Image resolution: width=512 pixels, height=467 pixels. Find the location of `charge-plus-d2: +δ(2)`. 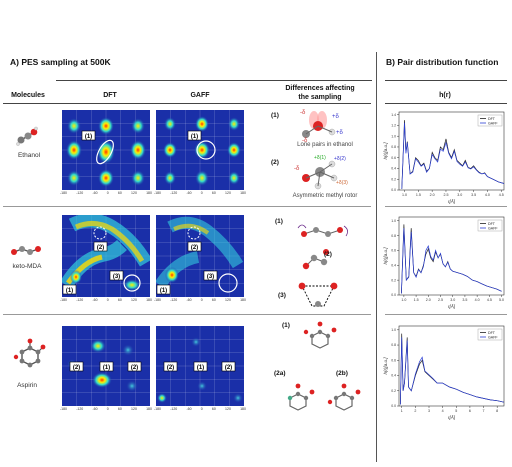

charge-plus-d2: +δ(2) is located at coordinates (340, 159).